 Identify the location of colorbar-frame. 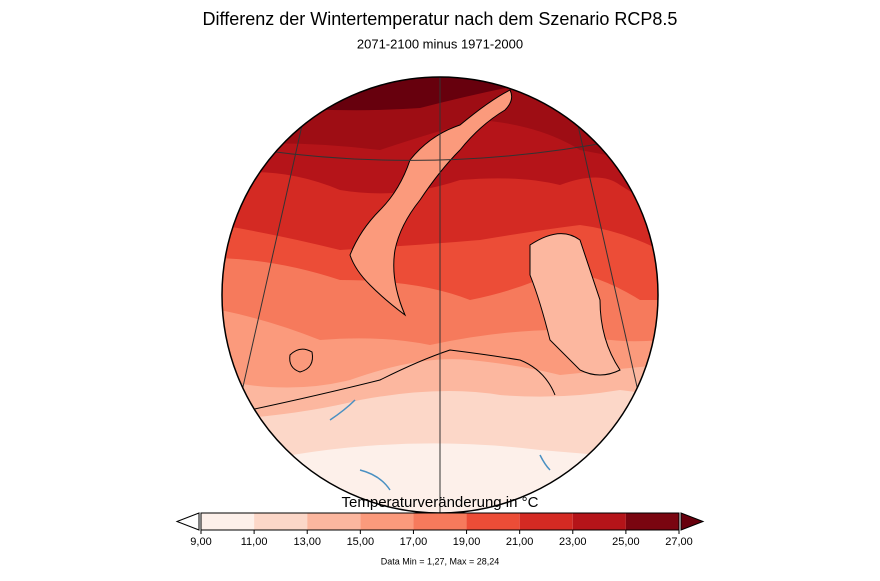
(440, 521).